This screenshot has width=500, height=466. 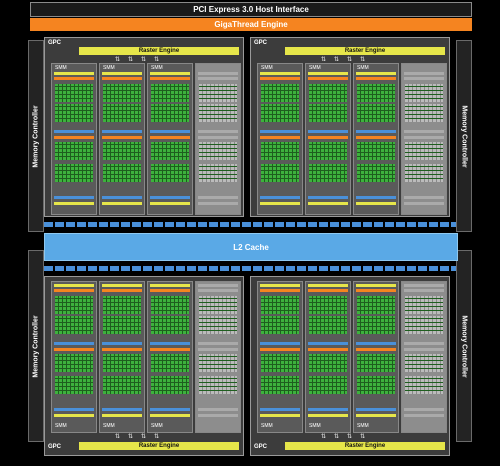 What do you see at coordinates (250, 268) in the screenshot?
I see `memory-bus-bottom` at bounding box center [250, 268].